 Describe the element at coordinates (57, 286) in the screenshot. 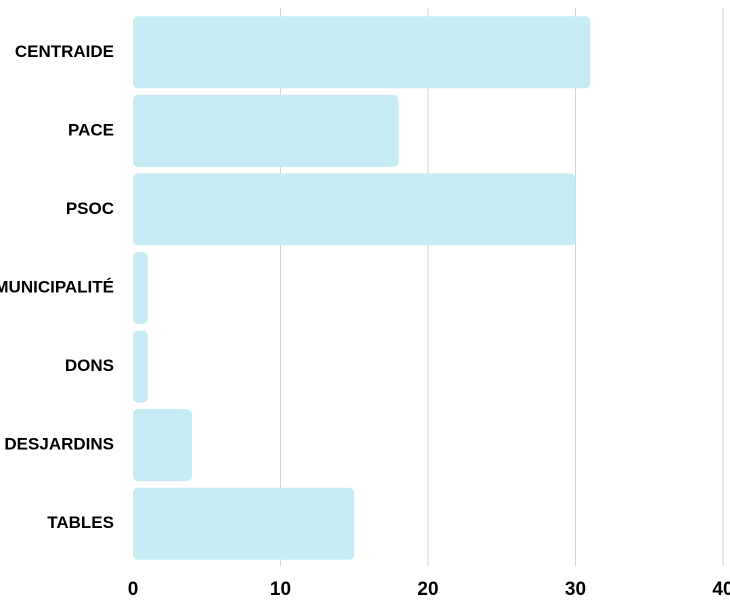

I see `y-tick-label: MUNICIPALITÉ` at that location.